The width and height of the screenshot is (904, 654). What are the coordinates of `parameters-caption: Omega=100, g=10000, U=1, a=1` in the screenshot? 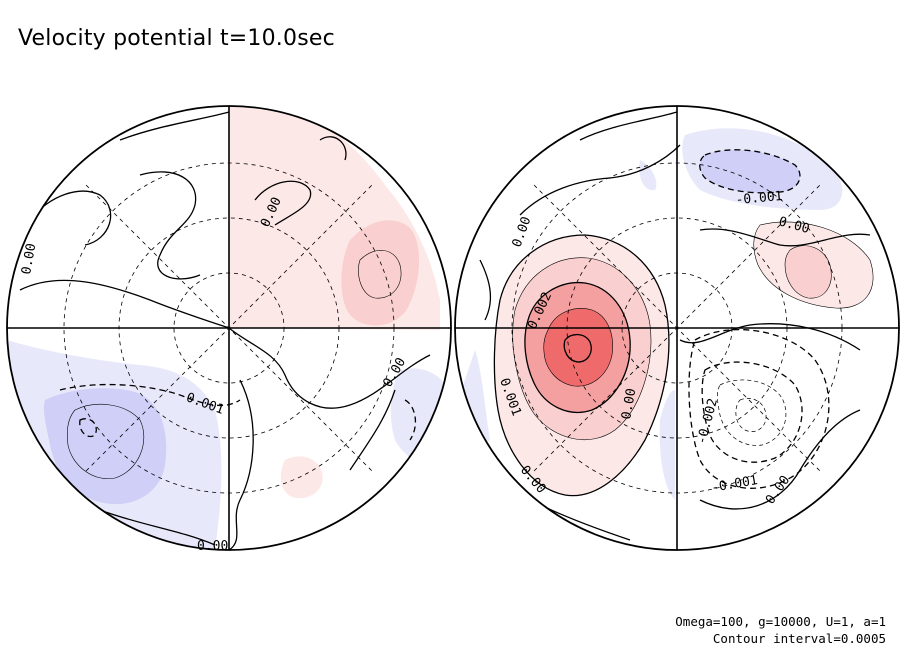 It's located at (780, 621).